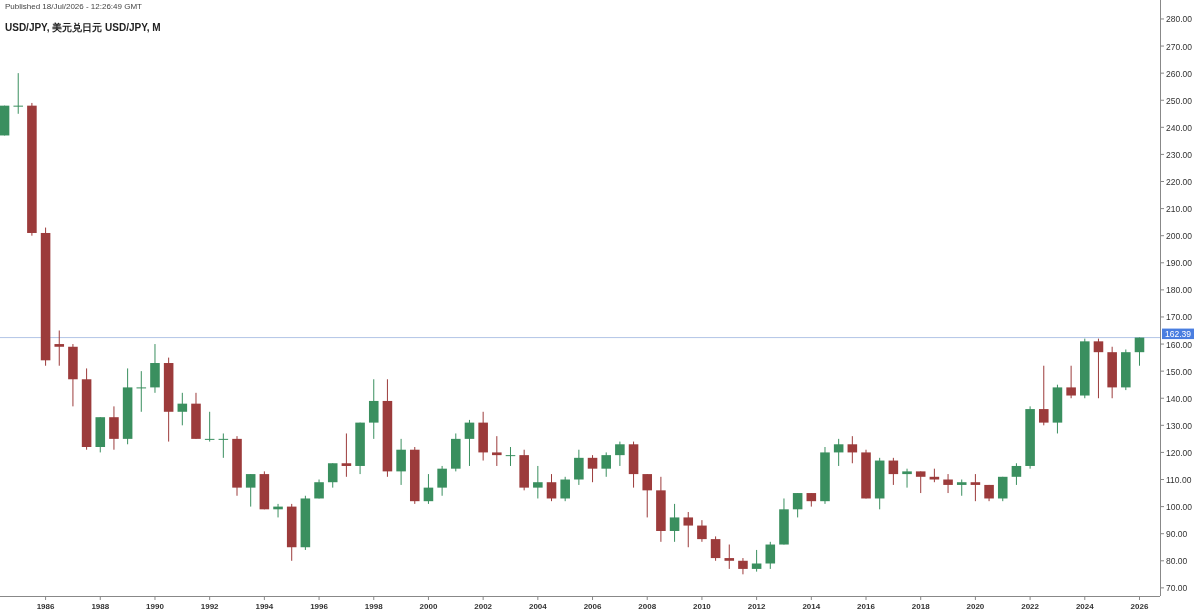  I want to click on x-tick-label: 1990, so click(155, 606).